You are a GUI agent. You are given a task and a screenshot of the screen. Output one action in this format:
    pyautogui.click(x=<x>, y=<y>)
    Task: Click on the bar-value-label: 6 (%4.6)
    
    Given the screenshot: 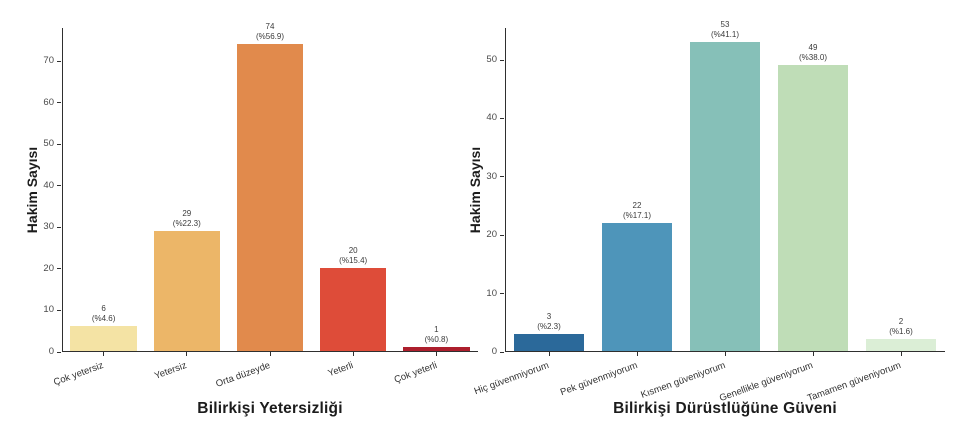 What is the action you would take?
    pyautogui.click(x=104, y=314)
    